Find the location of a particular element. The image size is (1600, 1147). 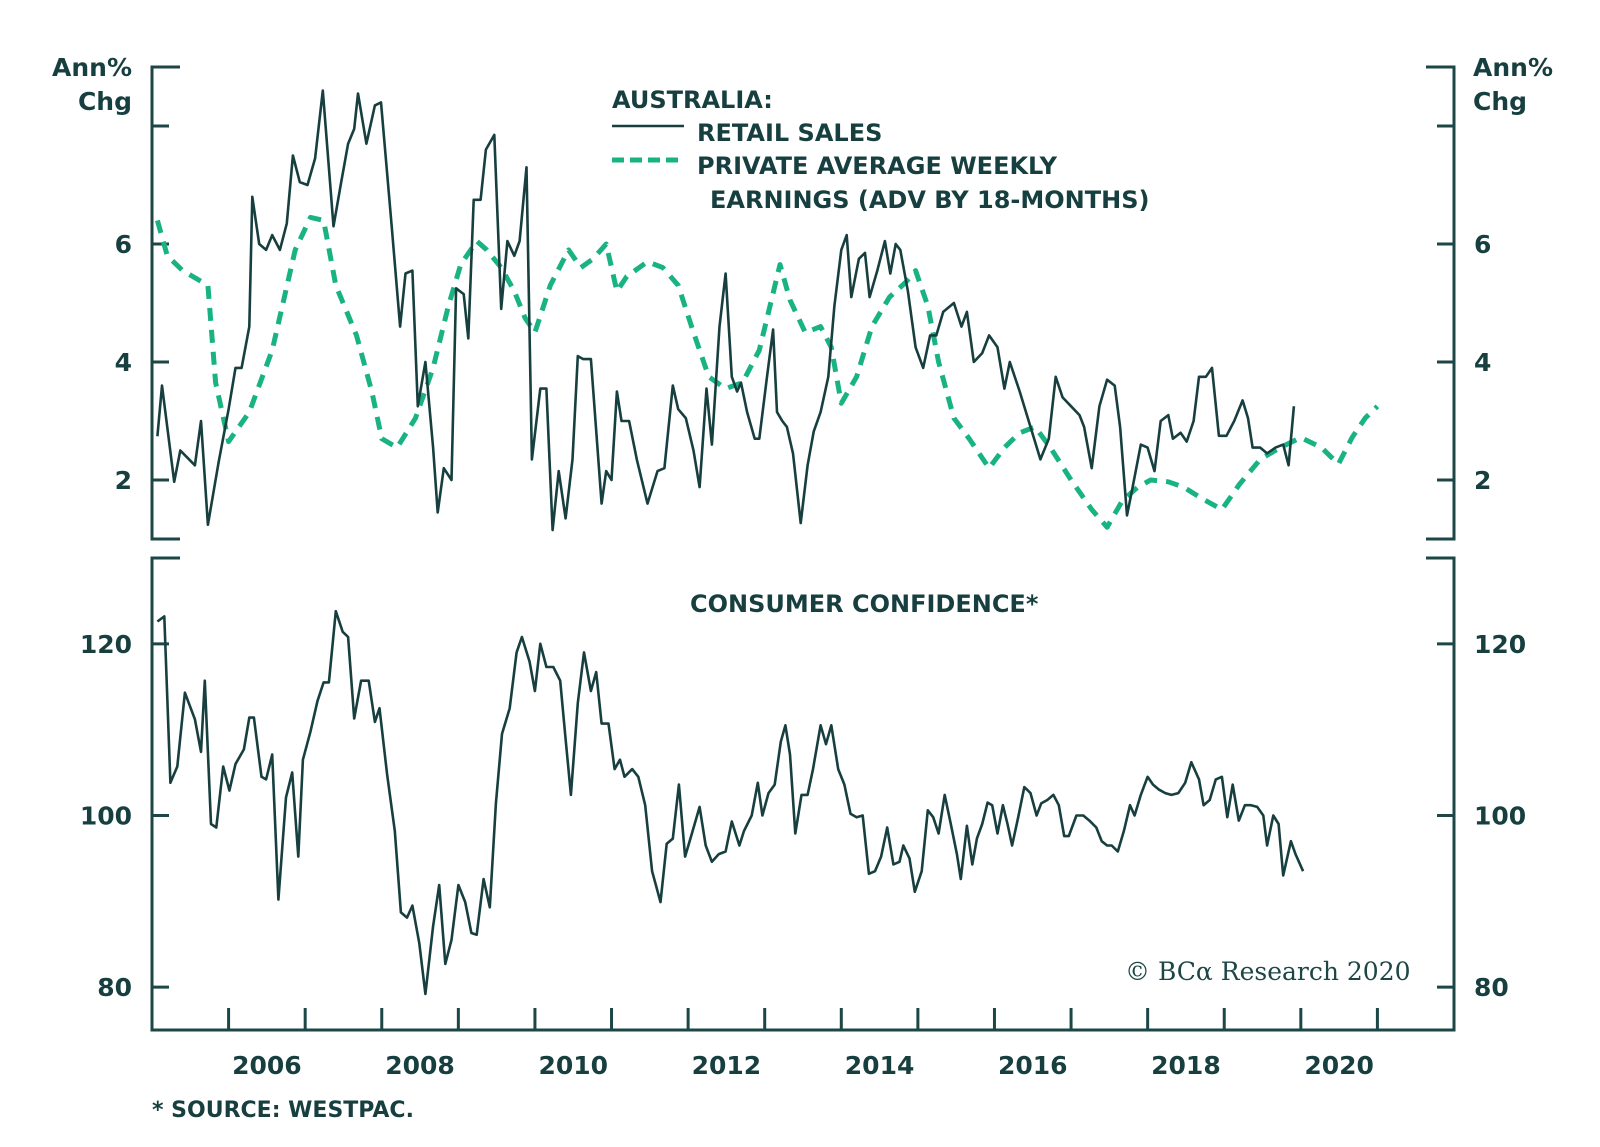

top-left-ytick-label: 4 is located at coordinates (123, 362).